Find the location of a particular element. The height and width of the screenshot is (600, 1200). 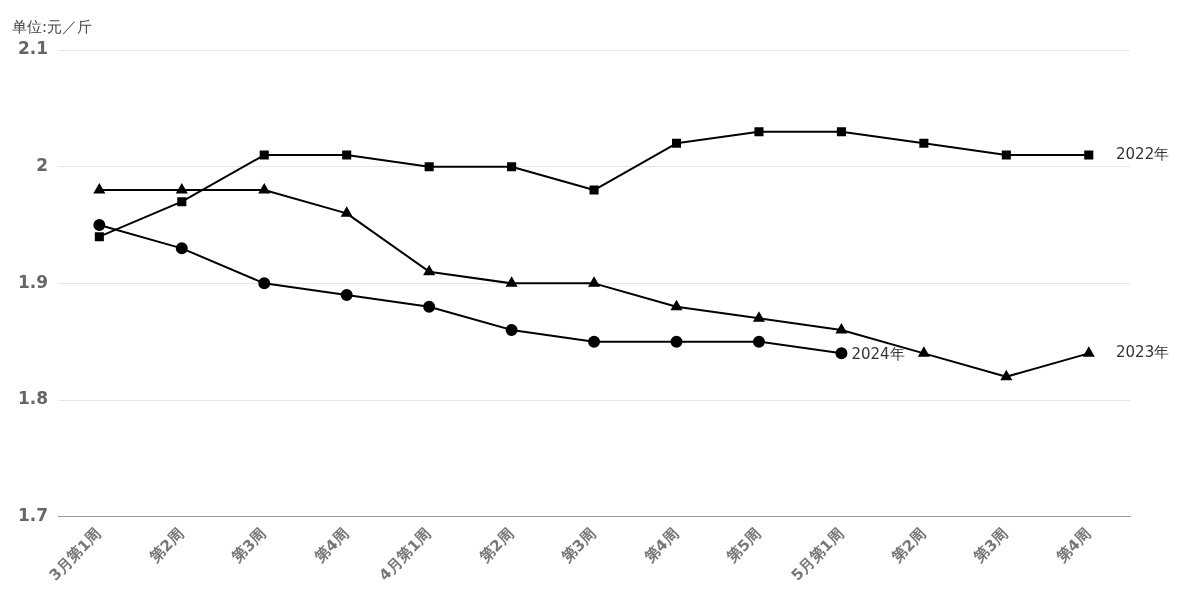

y-axis-title: 单位:元／斤 is located at coordinates (52, 27).